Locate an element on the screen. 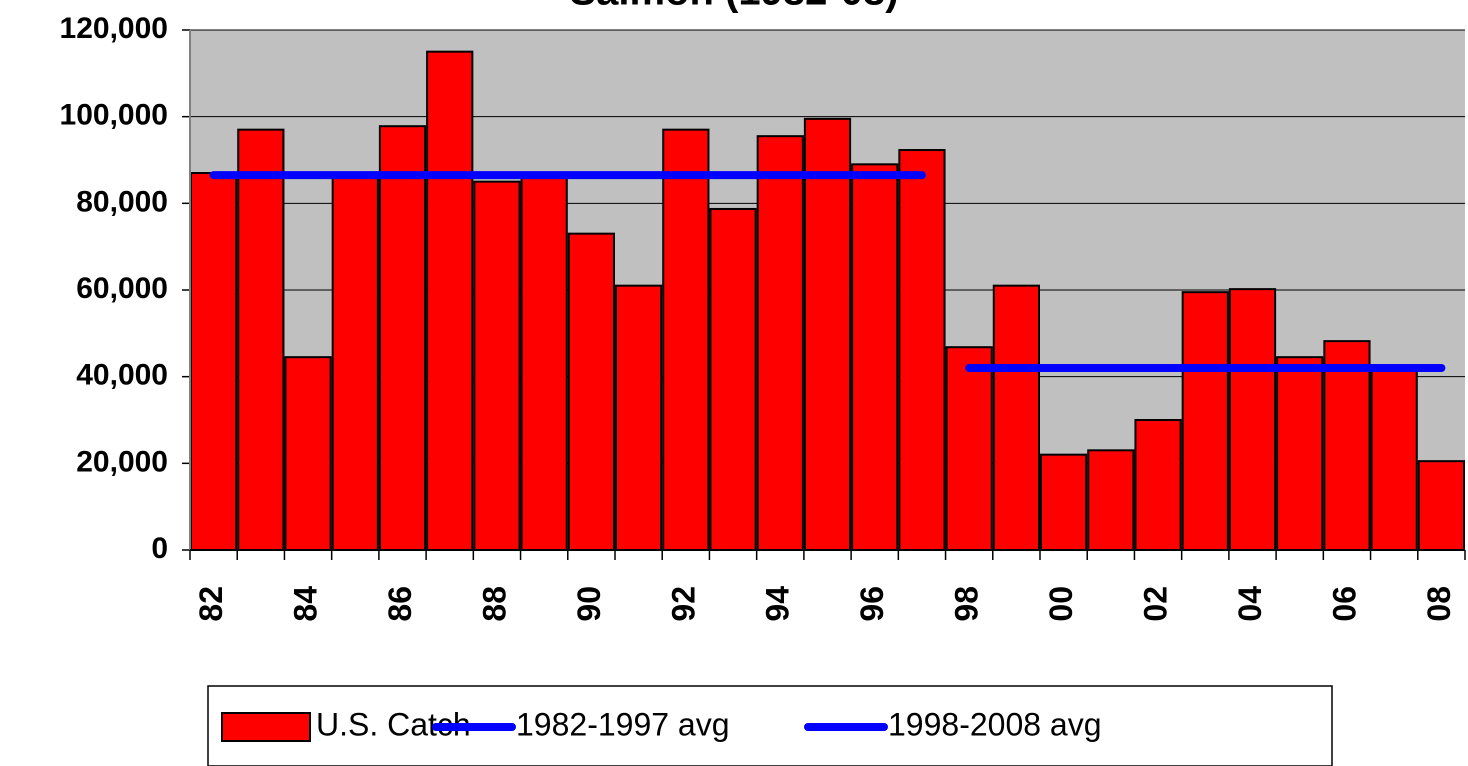  x-tick-label: 92 is located at coordinates (683, 604).